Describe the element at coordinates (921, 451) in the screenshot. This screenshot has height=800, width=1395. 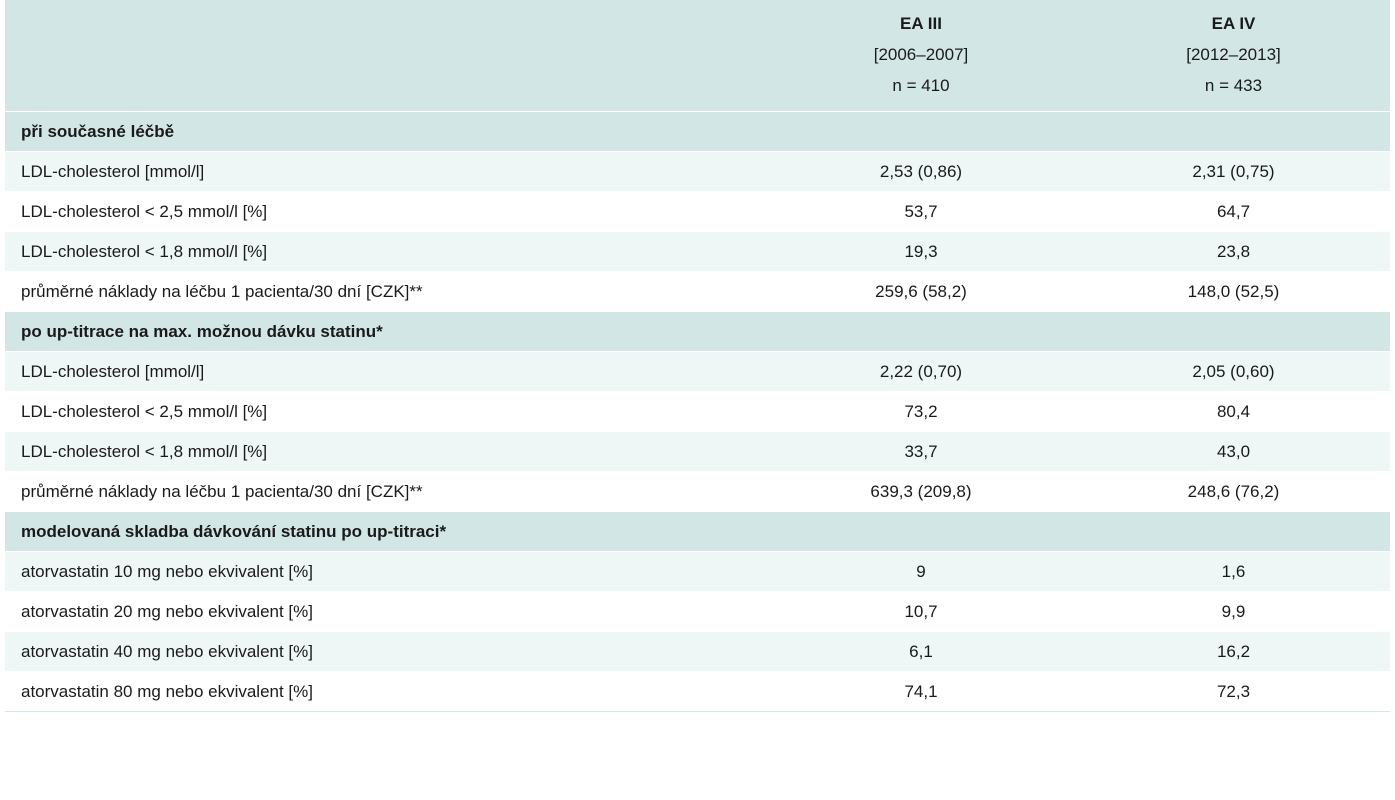
I see `row-value-ea3: 33,7` at that location.